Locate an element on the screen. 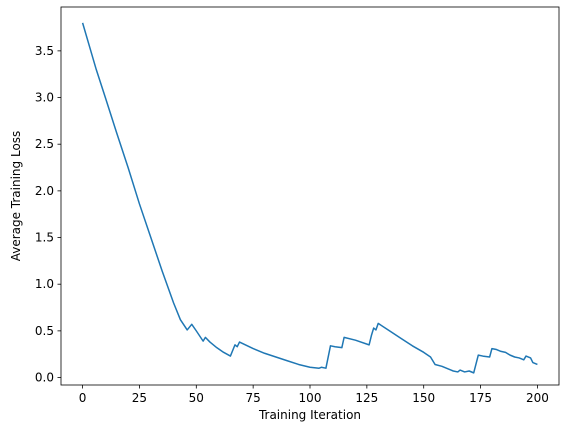 The height and width of the screenshot is (432, 567). y-tick-label: 0.5 is located at coordinates (44, 331).